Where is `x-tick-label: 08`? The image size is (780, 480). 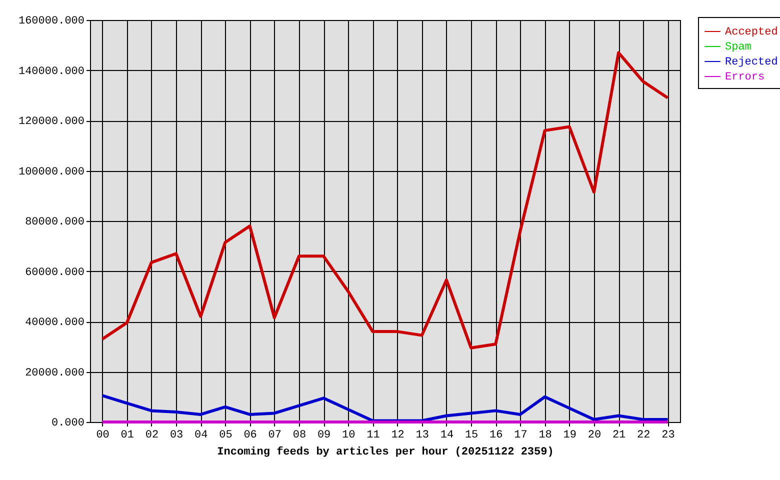
x-tick-label: 08 is located at coordinates (299, 436).